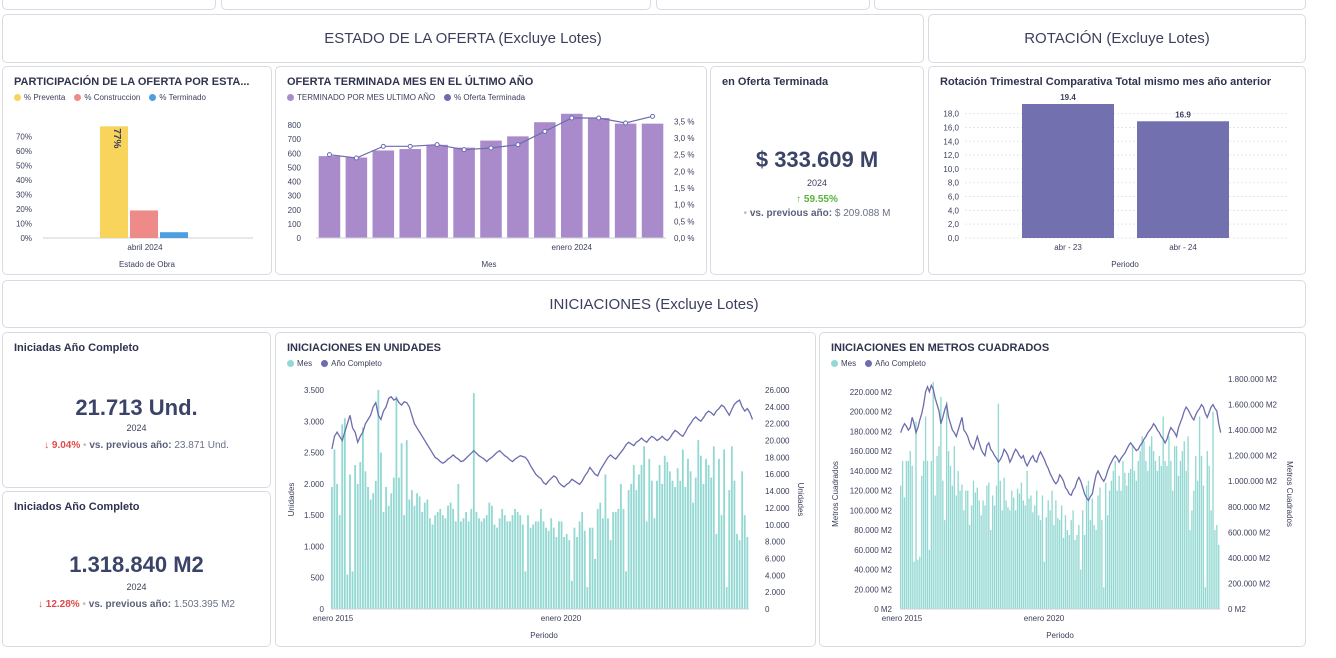 Image resolution: width=1336 pixels, height=658 pixels. Describe the element at coordinates (835, 494) in the screenshot. I see `y-axis-title: Metros Cuadrados` at that location.